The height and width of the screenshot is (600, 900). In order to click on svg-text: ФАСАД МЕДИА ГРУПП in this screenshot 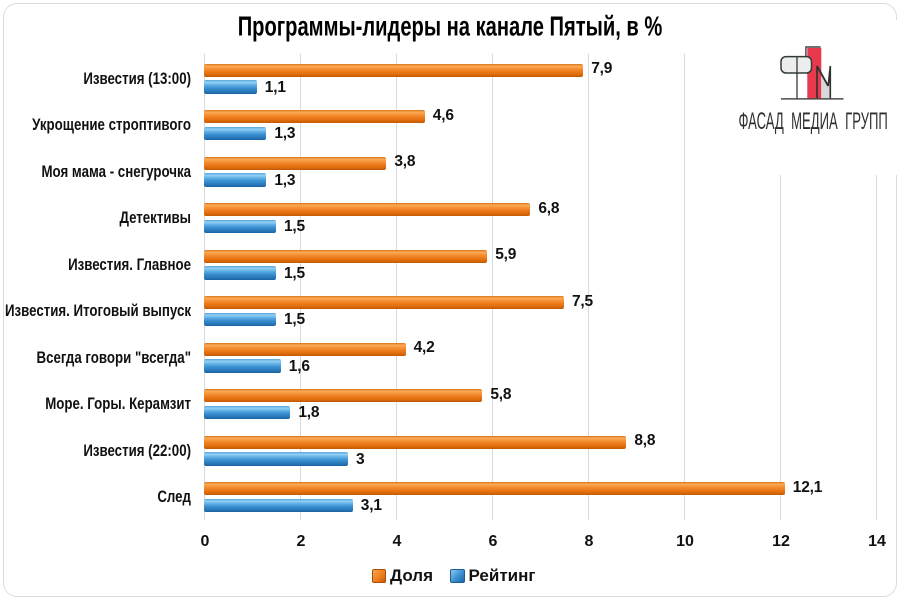, I will do `click(813, 121)`.